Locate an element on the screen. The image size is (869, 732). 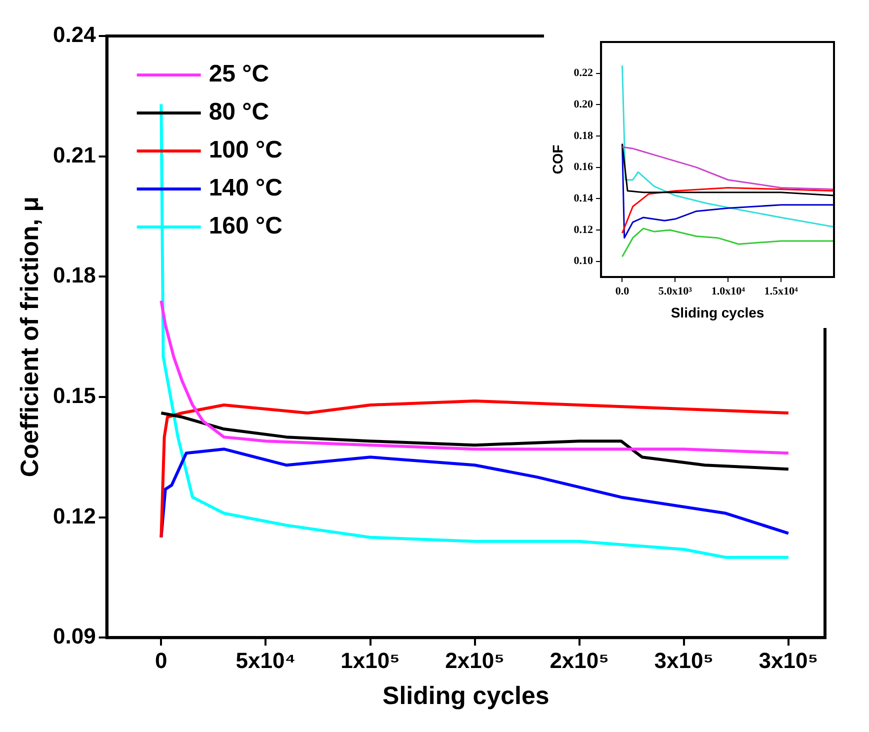
y-tick-label: 0.22 is located at coordinates (584, 73).